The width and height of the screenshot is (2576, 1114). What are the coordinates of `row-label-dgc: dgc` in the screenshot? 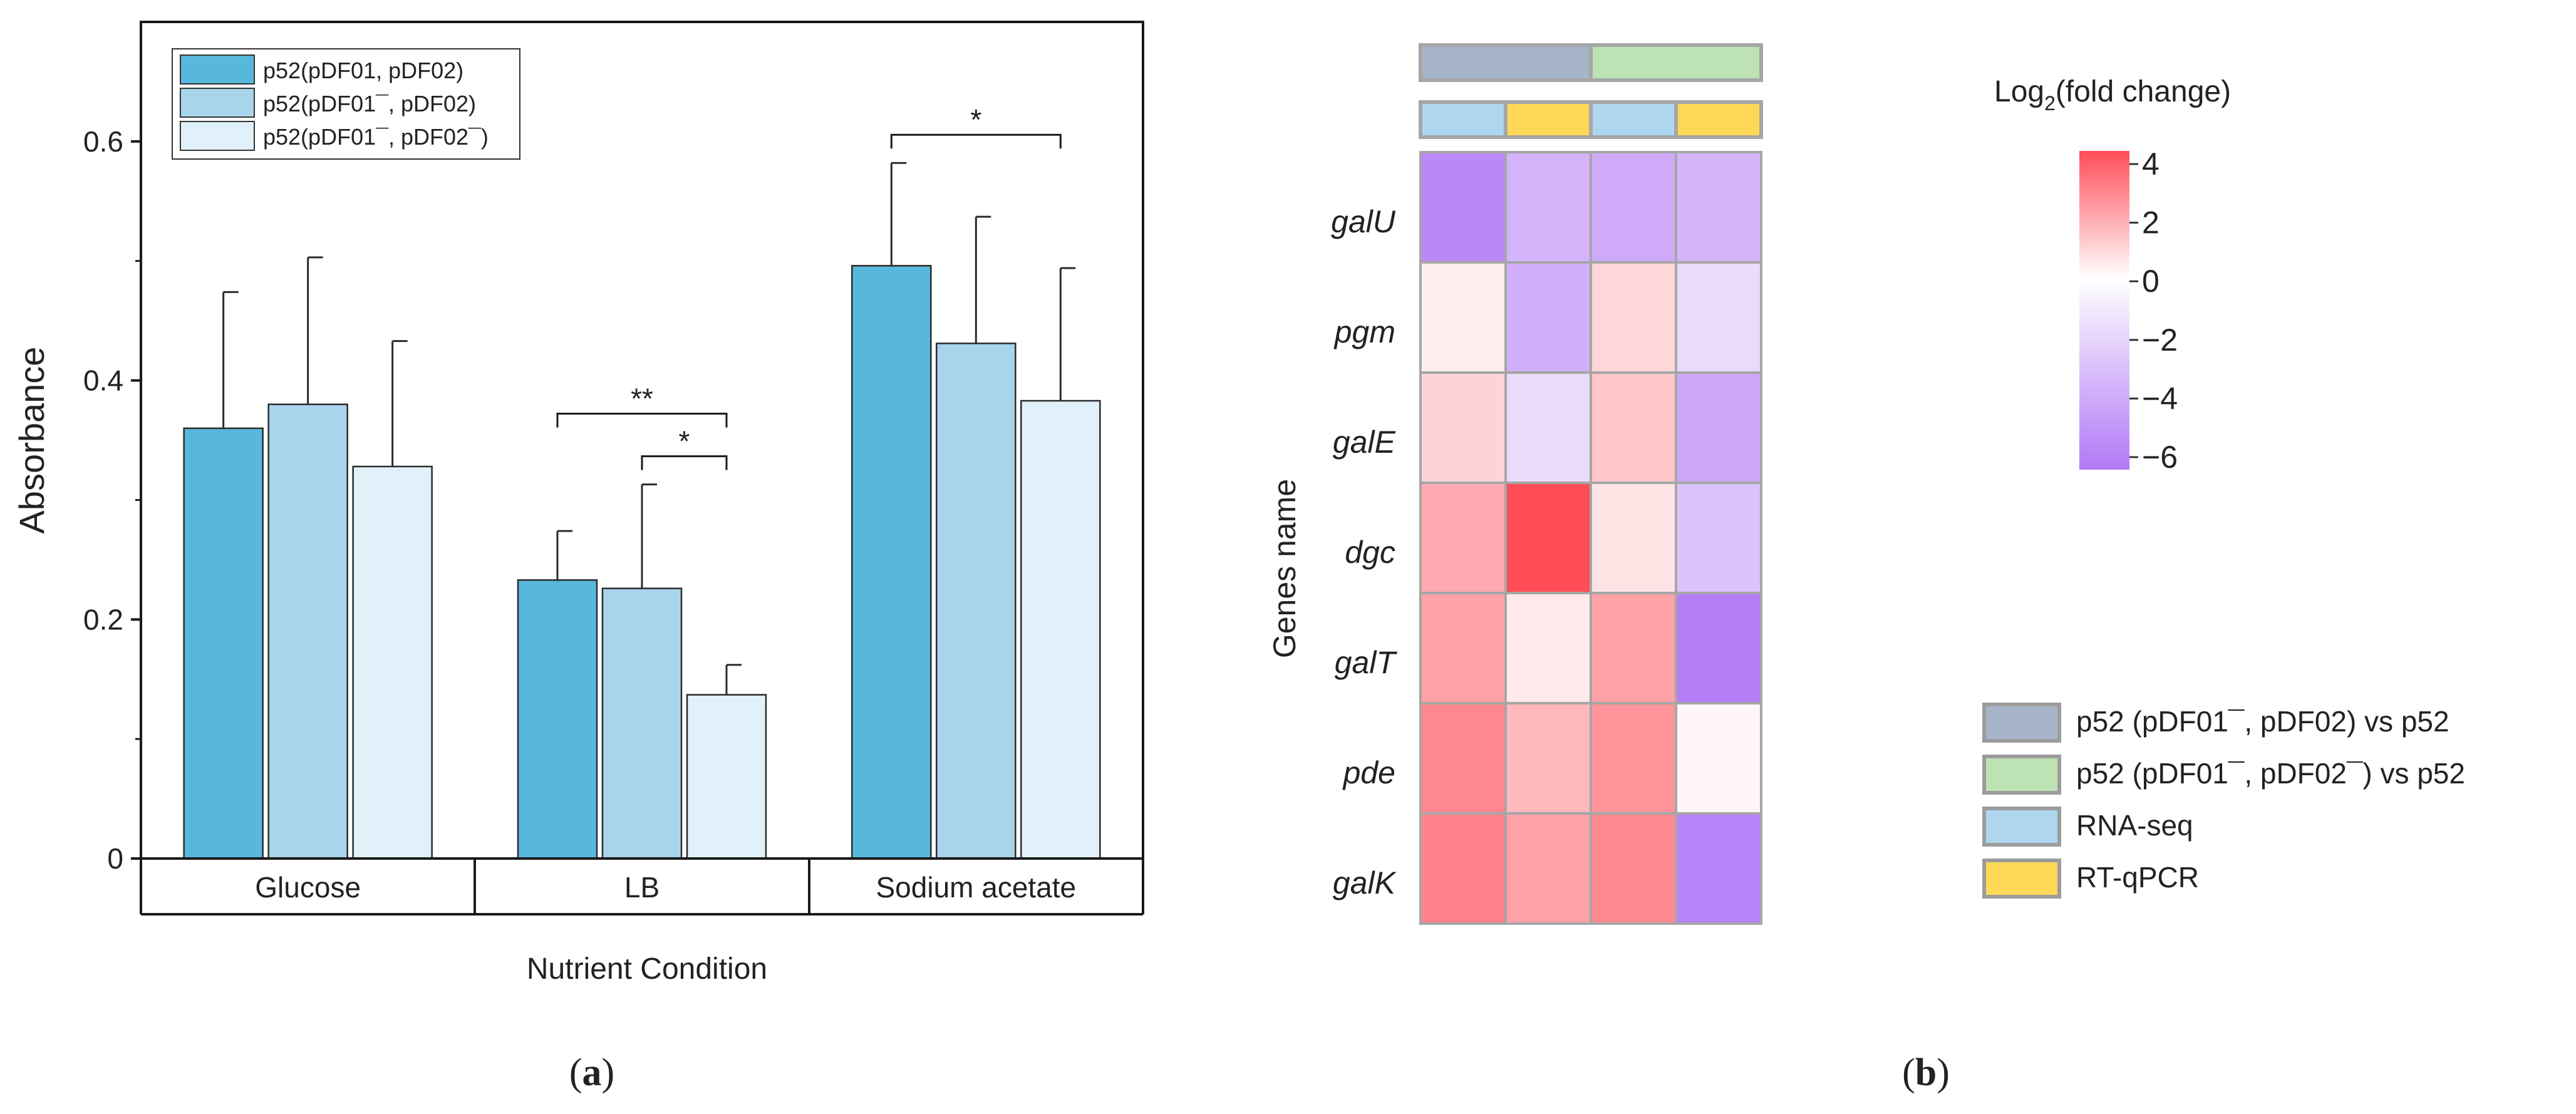 It's located at (1370, 552).